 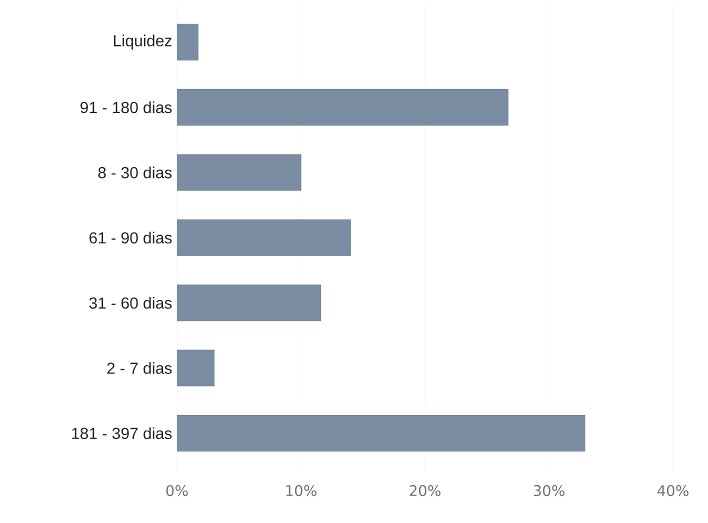 What do you see at coordinates (672, 490) in the screenshot?
I see `x-tick-label: 40%` at bounding box center [672, 490].